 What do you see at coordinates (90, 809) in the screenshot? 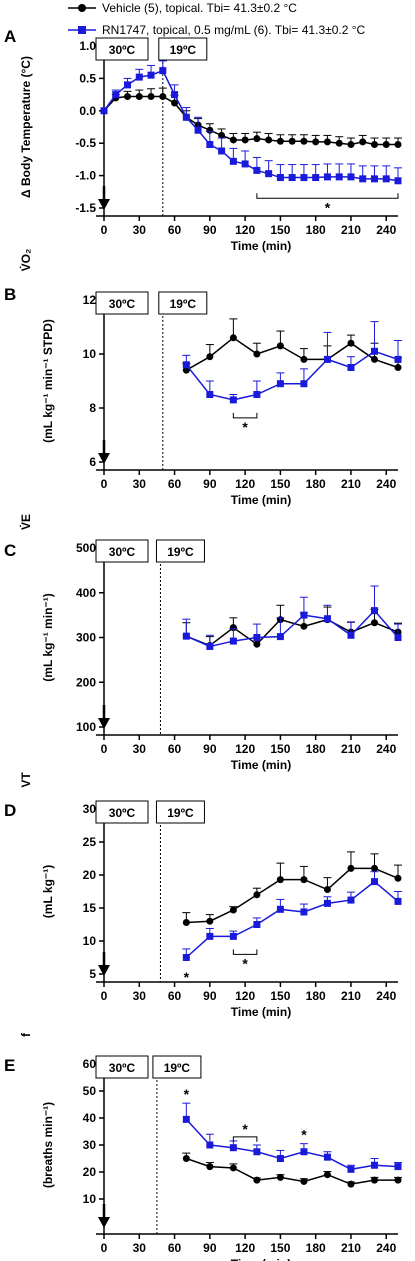
I see `y-tick-label: 30` at bounding box center [90, 809].